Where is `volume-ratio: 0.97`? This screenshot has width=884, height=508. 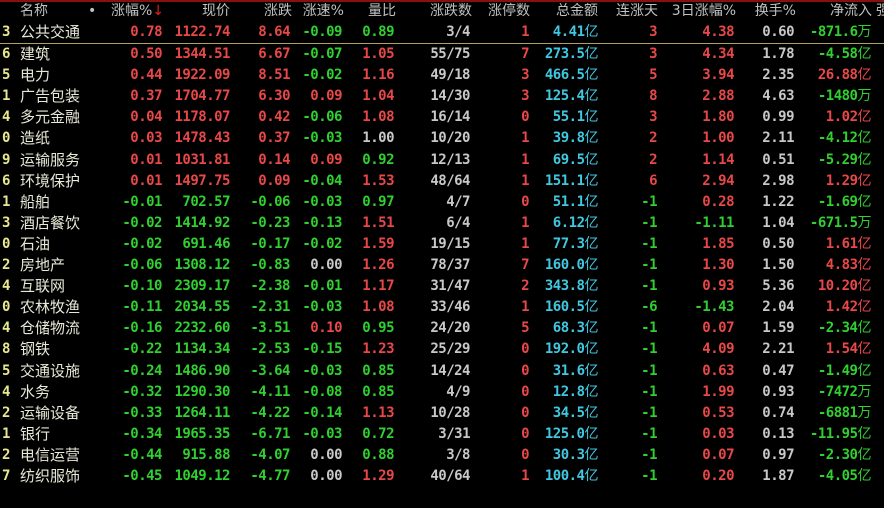 volume-ratio: 0.97 is located at coordinates (365, 202).